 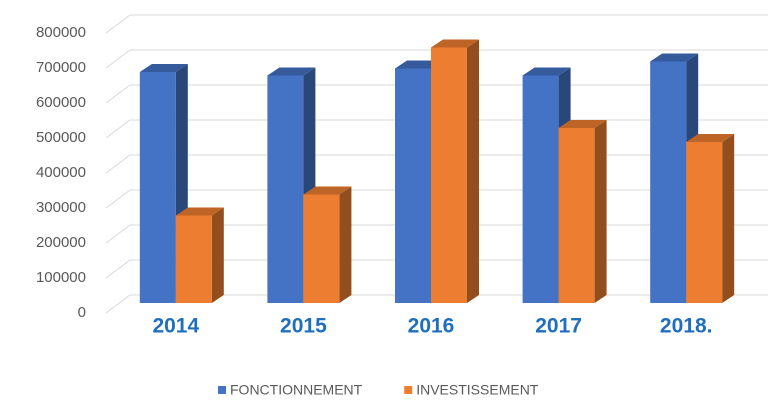 I want to click on legend-label: FONCTIONNEMENT, so click(x=296, y=390).